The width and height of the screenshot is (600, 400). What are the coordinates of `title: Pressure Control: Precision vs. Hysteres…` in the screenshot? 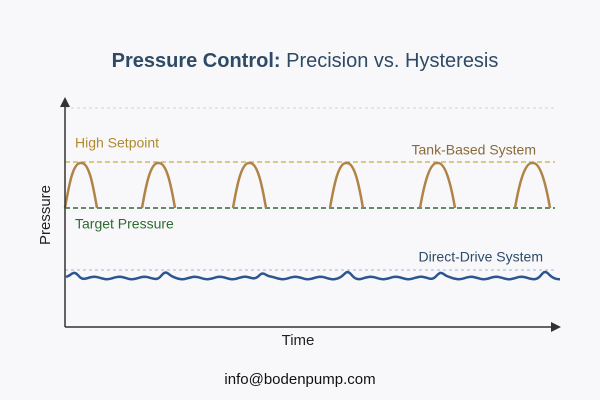 It's located at (305, 61).